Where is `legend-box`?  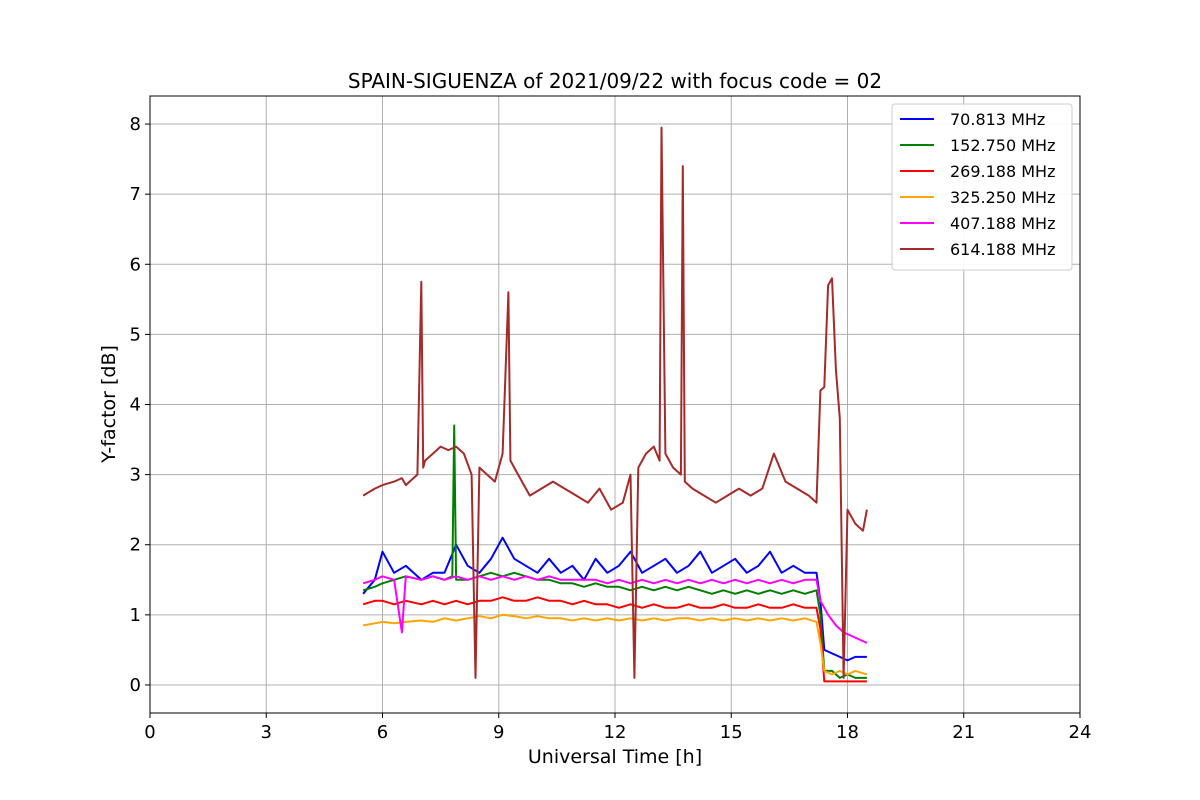 legend-box is located at coordinates (982, 187).